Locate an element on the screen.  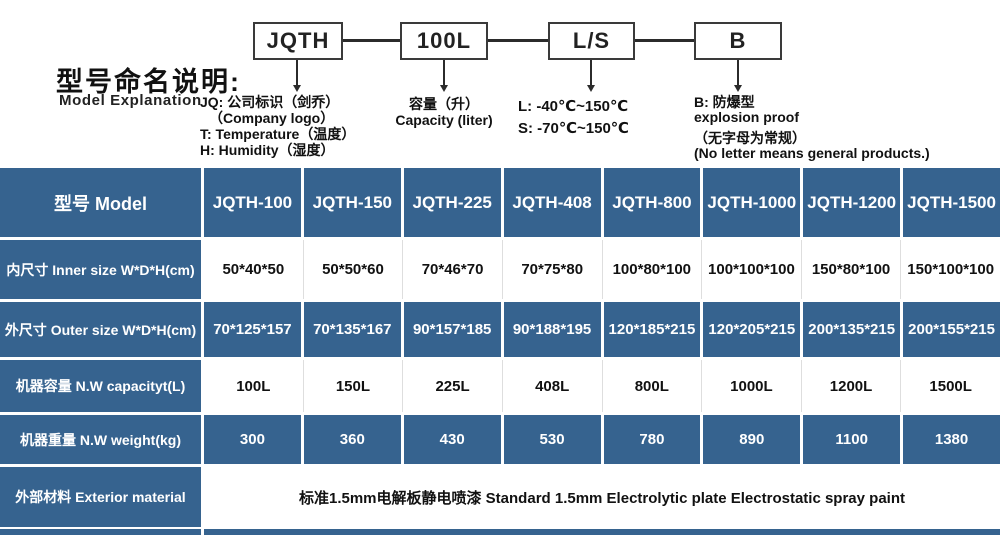
note-line: S: -70℃~150℃ is located at coordinates (573, 128).